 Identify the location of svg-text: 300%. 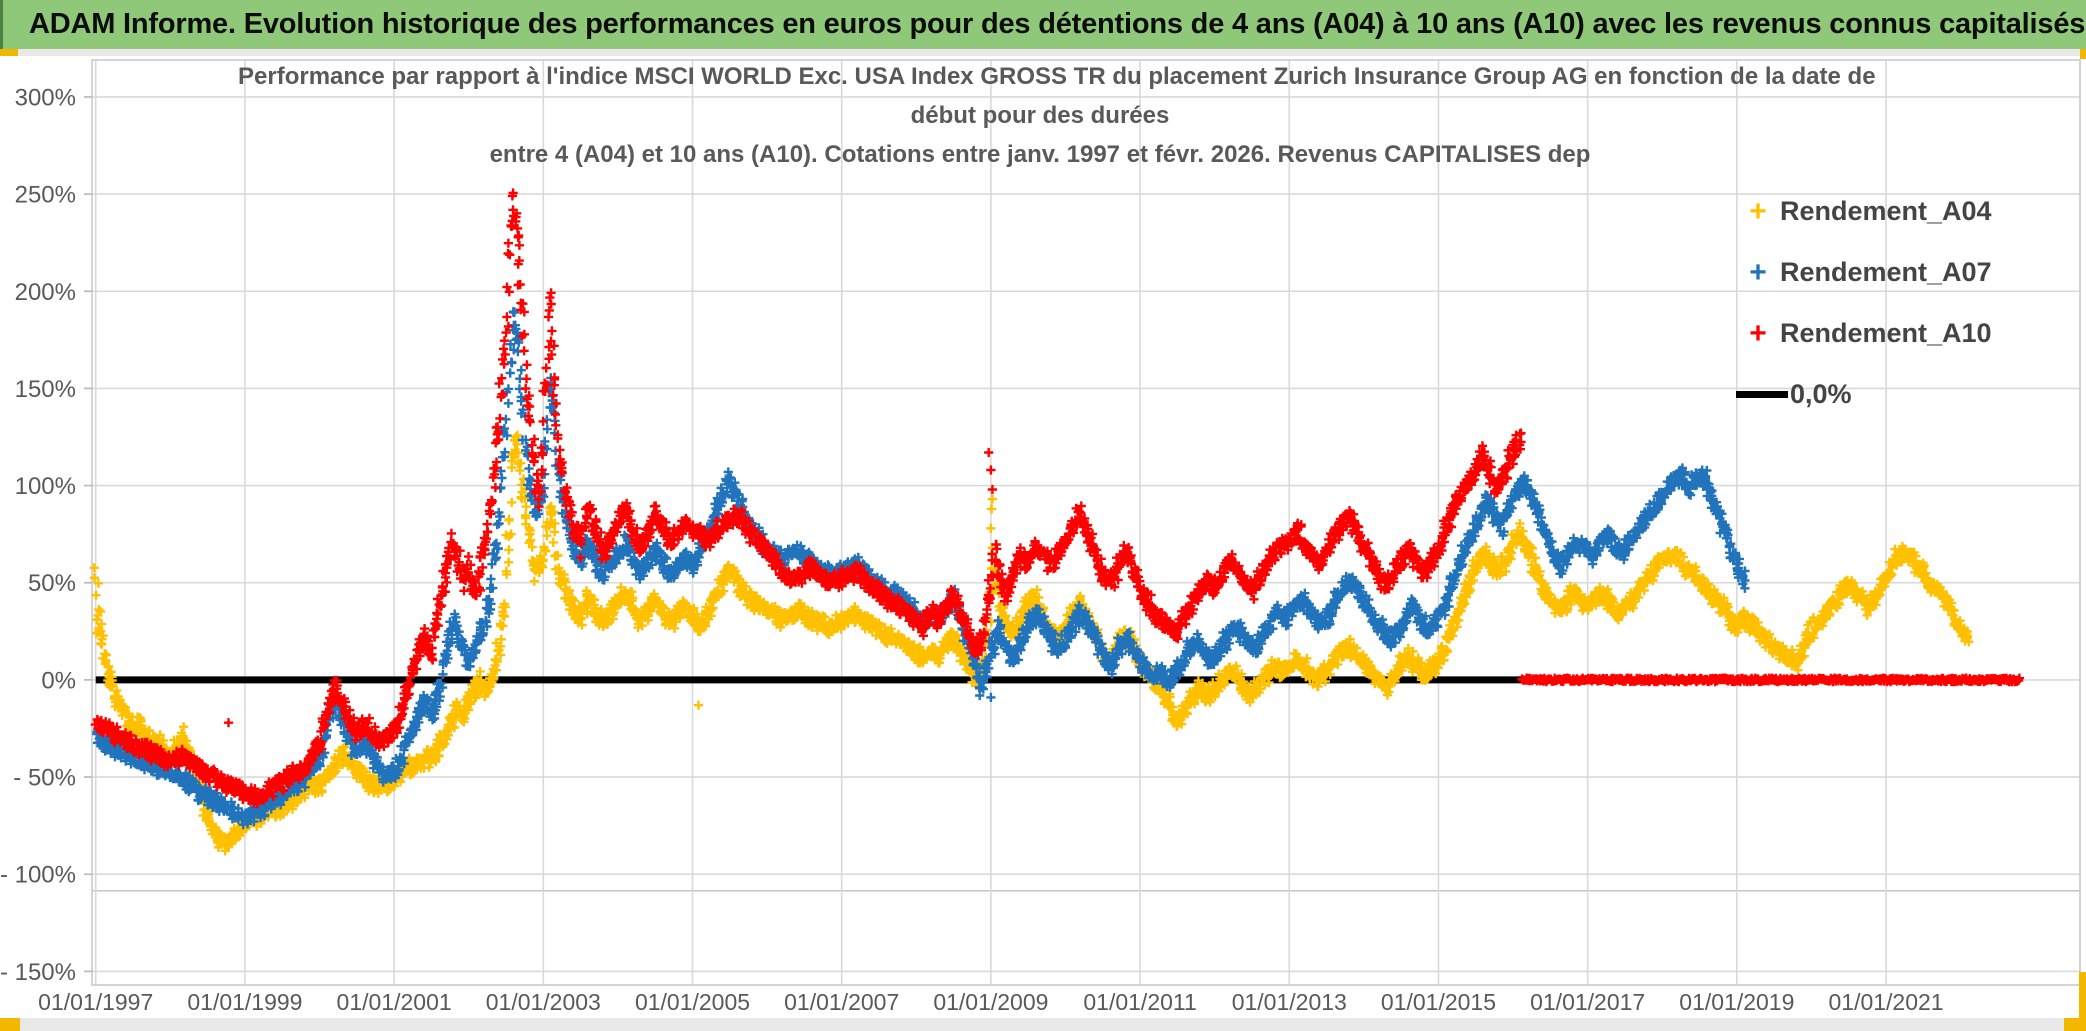
(45, 97).